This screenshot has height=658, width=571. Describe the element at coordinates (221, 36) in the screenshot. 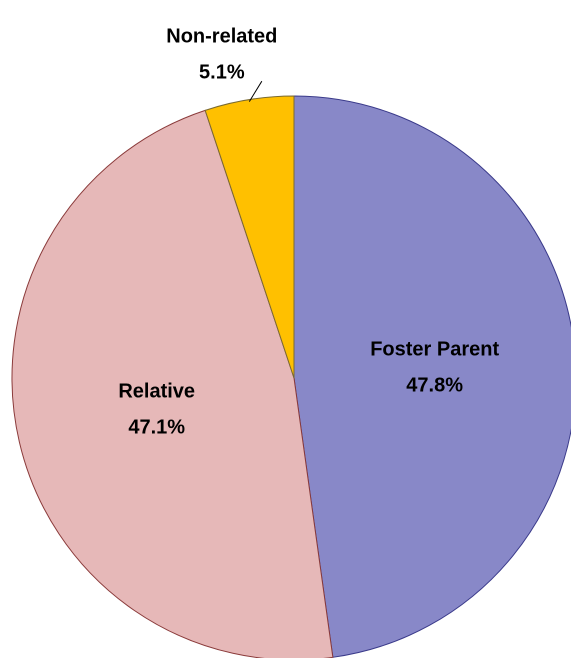

I see `slice-label: Non-related` at that location.